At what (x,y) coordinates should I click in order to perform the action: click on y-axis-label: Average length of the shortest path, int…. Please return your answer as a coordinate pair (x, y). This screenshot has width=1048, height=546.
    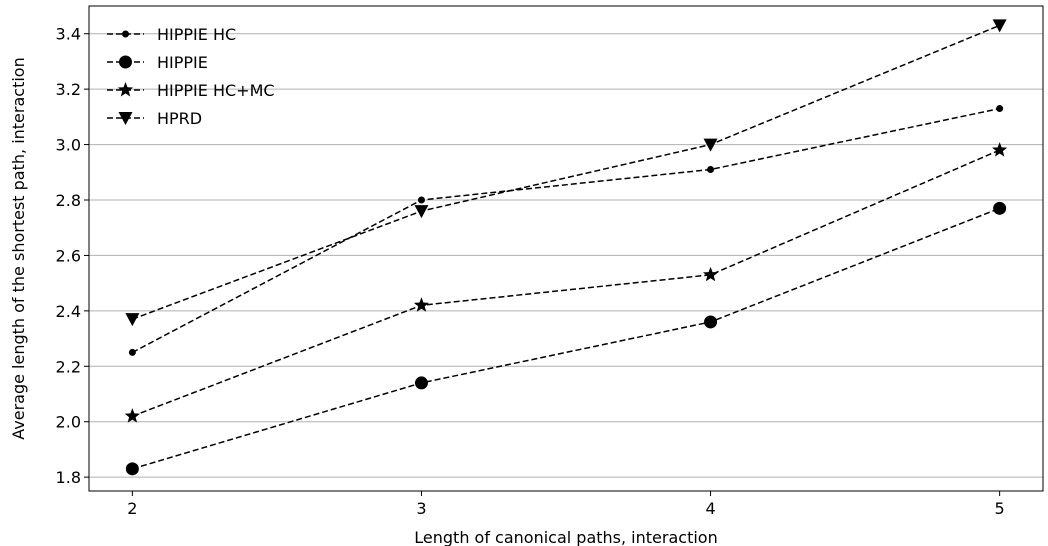
    Looking at the image, I should click on (18, 248).